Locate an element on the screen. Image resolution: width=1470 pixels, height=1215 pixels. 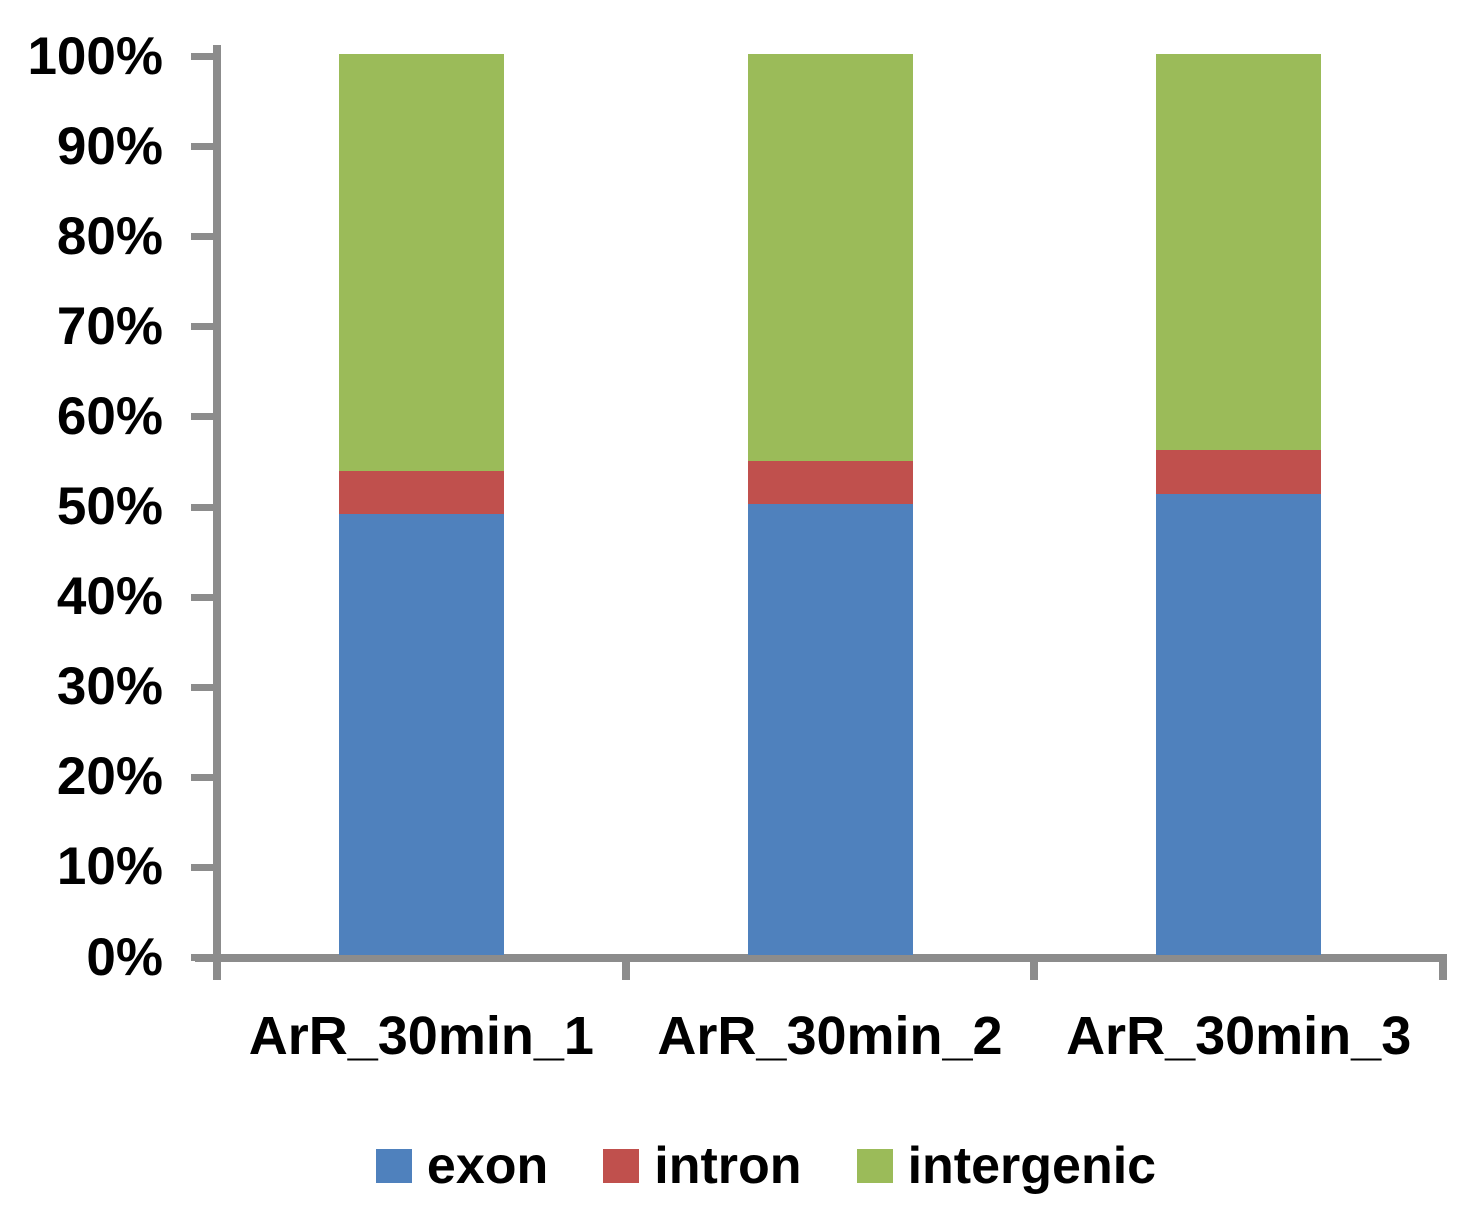
y-tick-label: 70% is located at coordinates (109, 326).